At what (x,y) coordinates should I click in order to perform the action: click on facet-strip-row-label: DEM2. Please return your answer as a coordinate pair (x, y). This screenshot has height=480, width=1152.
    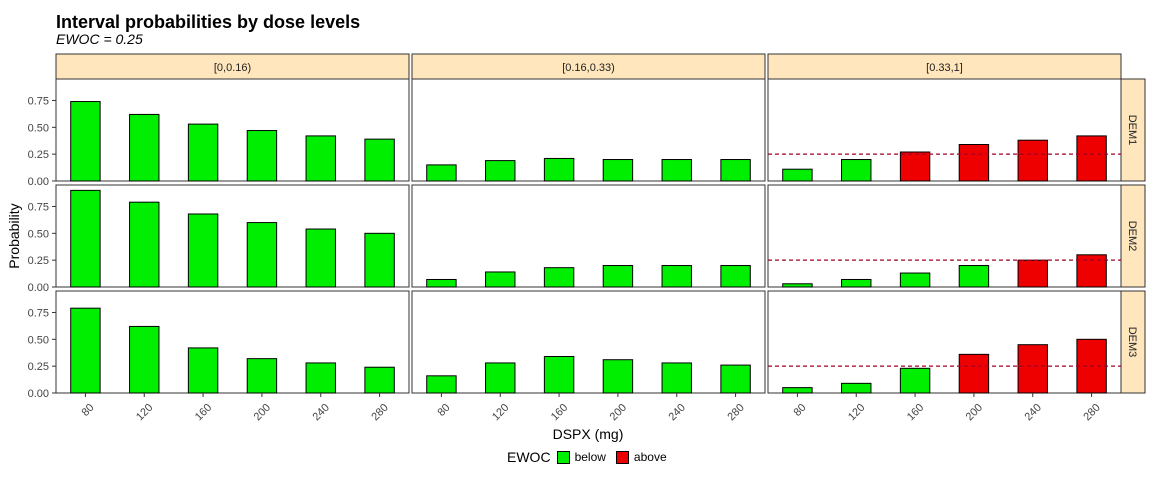
    Looking at the image, I should click on (1132, 236).